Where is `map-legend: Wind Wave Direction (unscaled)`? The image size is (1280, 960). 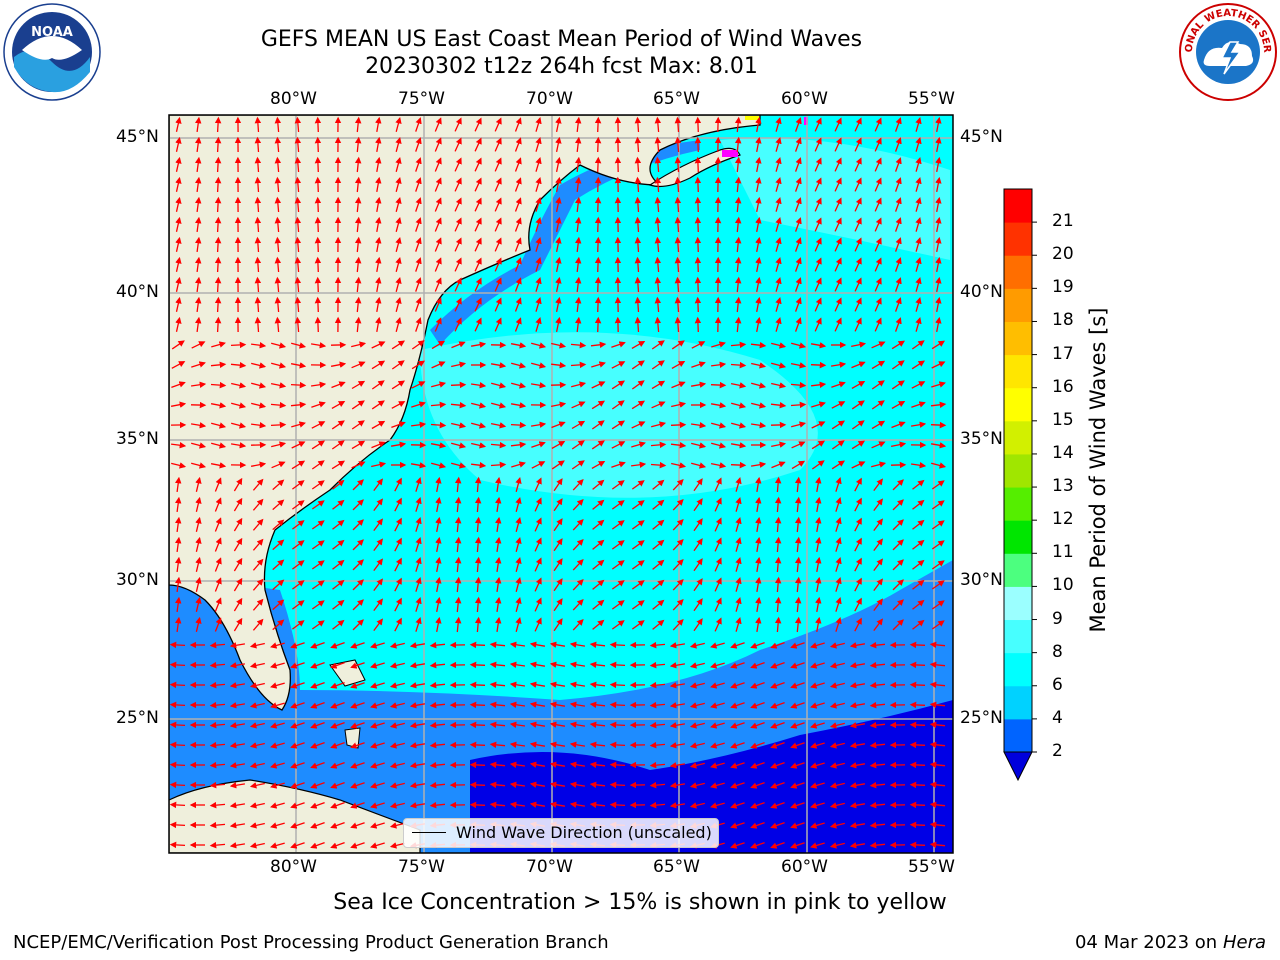
map-legend: Wind Wave Direction (unscaled) is located at coordinates (561, 833).